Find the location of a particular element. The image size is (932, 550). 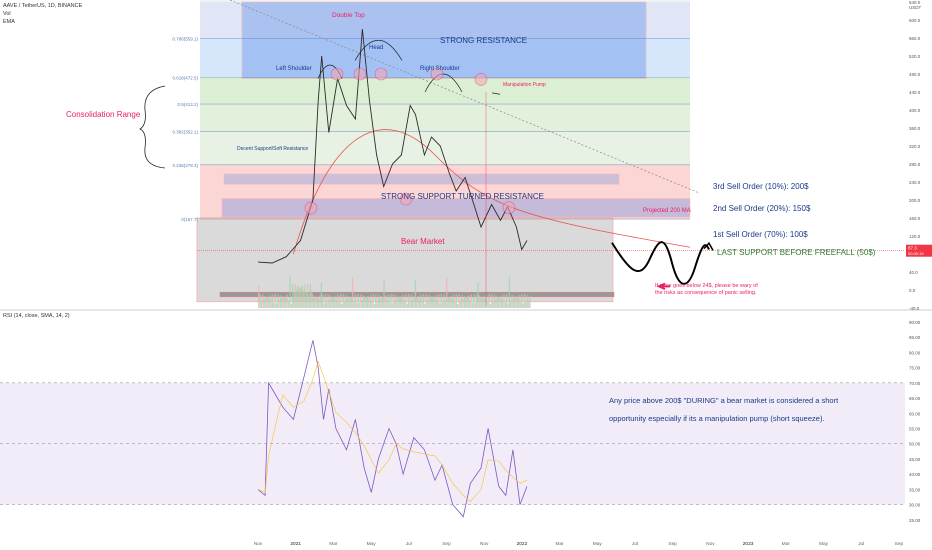

price-tick-label: 520.0 is located at coordinates (915, 56).